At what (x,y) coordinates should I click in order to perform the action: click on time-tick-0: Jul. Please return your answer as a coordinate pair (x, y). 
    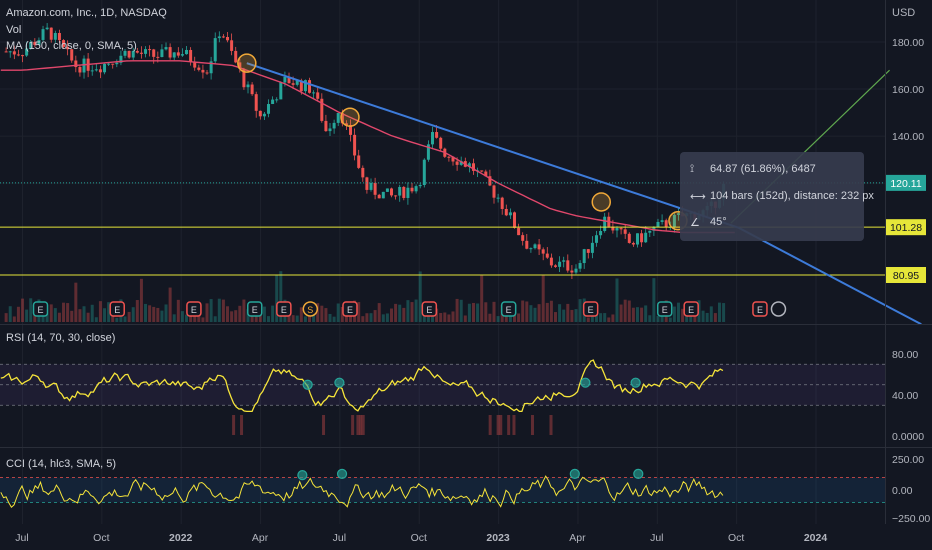
    Looking at the image, I should click on (21, 538).